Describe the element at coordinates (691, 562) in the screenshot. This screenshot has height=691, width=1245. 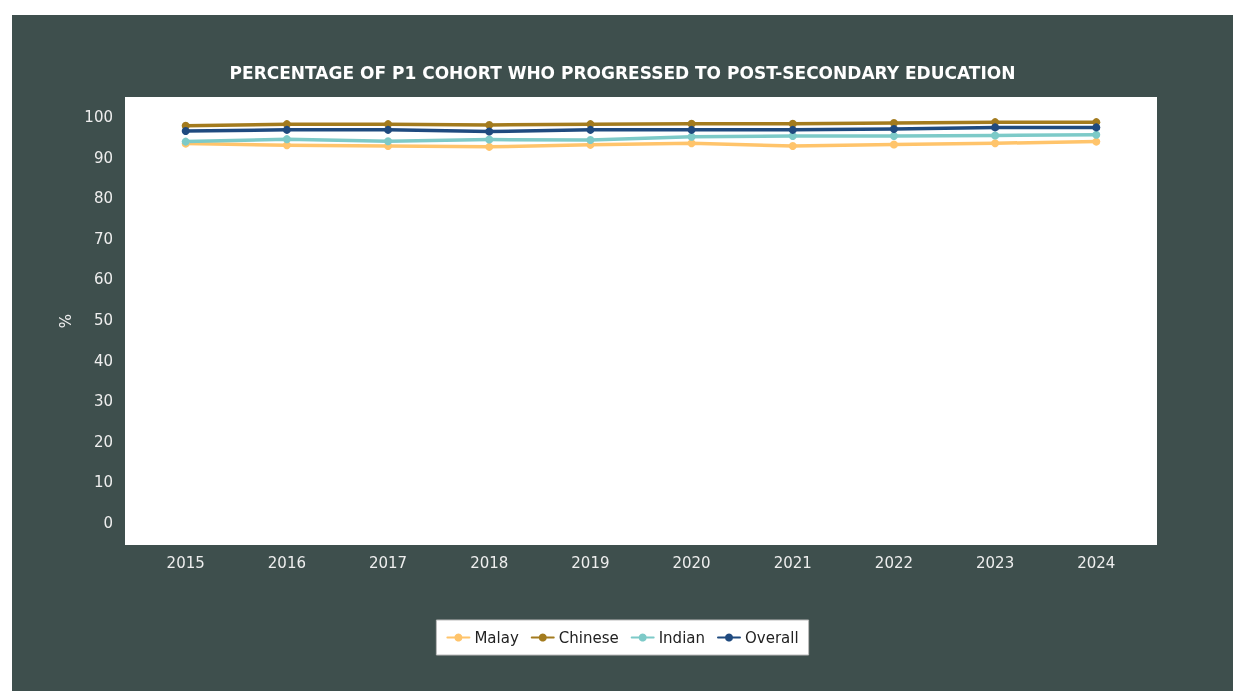
I see `x-tick-label: 2020` at that location.